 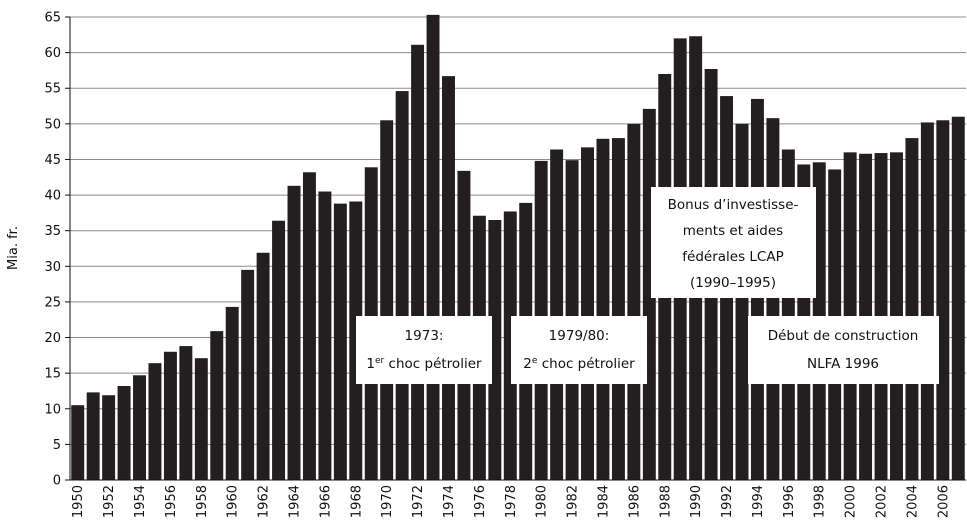 I want to click on bar-1951, so click(x=93, y=436).